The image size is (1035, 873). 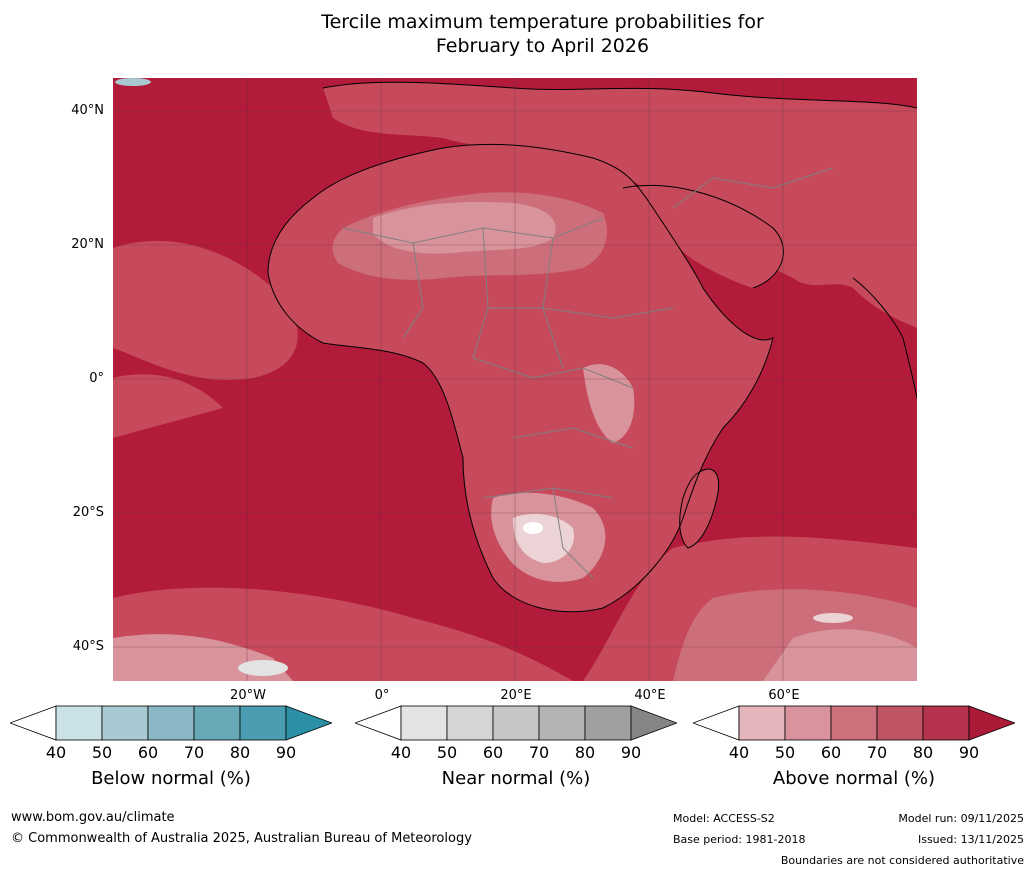 I want to click on colorbar-above-swatches, so click(x=854, y=723).